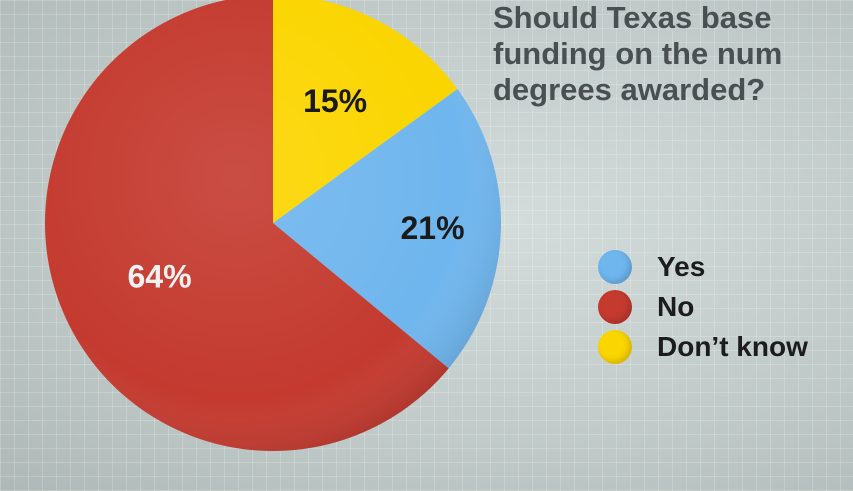  I want to click on legend-label-dont-know: Don’t know, so click(732, 346).